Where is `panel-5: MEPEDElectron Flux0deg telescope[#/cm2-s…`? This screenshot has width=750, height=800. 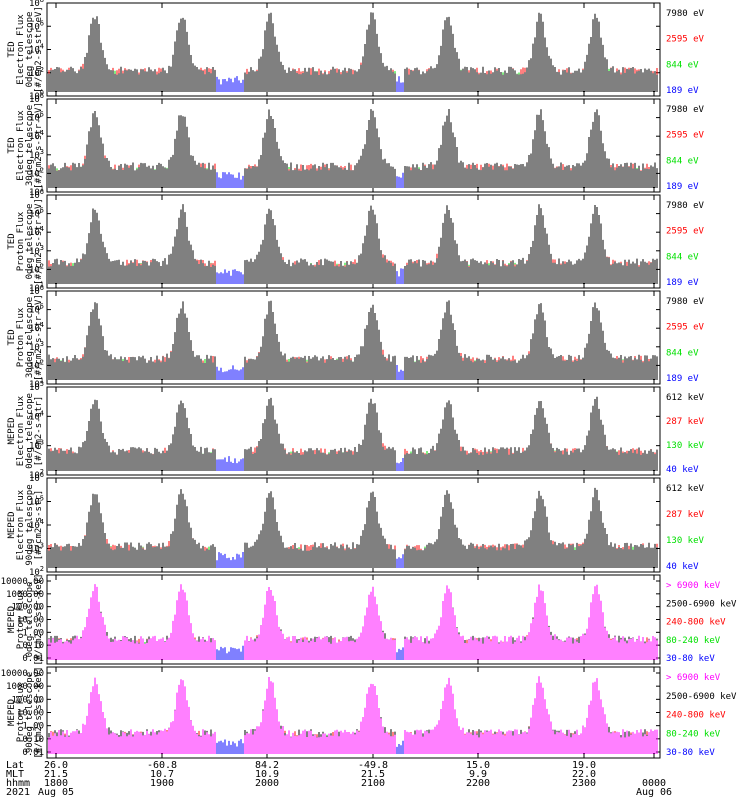
panel-5: MEPEDElectron Flux0deg telescope[#/cm2-s… is located at coordinates (356, 430).